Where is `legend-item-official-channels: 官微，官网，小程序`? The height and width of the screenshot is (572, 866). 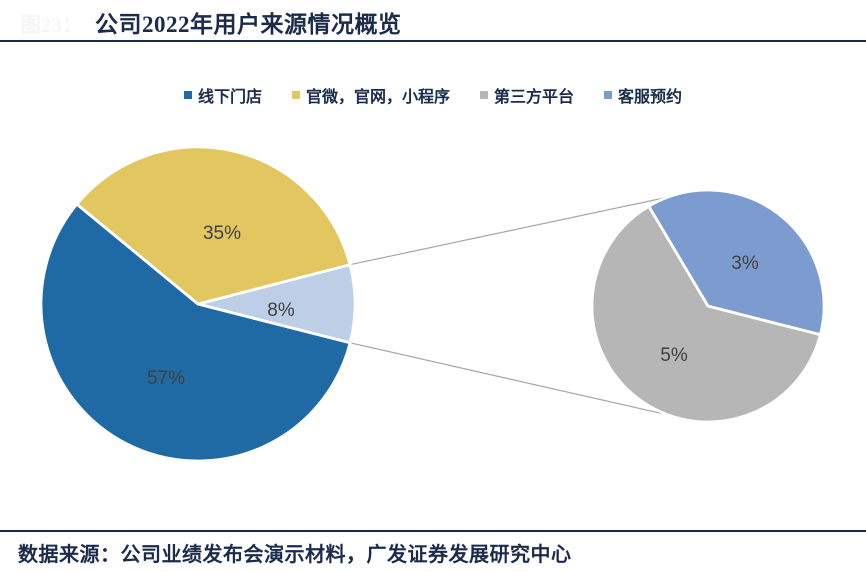 legend-item-official-channels: 官微，官网，小程序 is located at coordinates (370, 95).